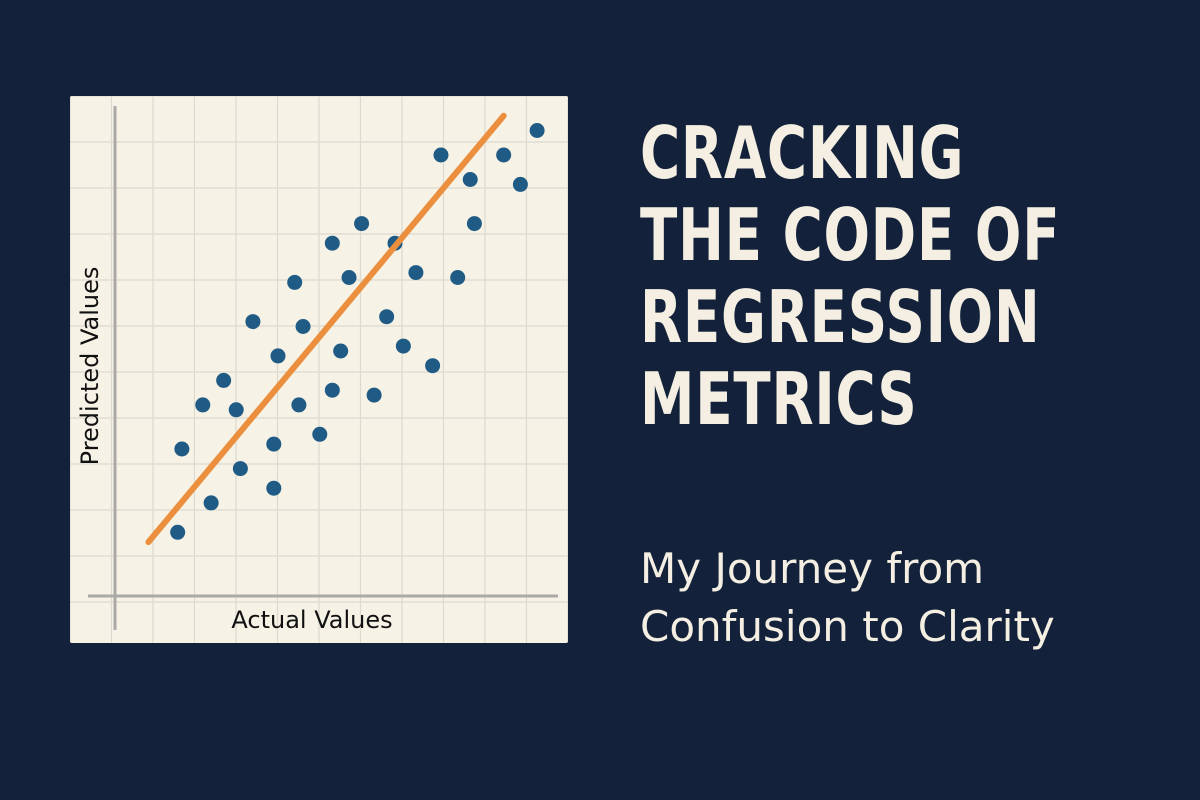 The image size is (1200, 800). Describe the element at coordinates (311, 620) in the screenshot. I see `x-axis-label: Actual Values` at that location.